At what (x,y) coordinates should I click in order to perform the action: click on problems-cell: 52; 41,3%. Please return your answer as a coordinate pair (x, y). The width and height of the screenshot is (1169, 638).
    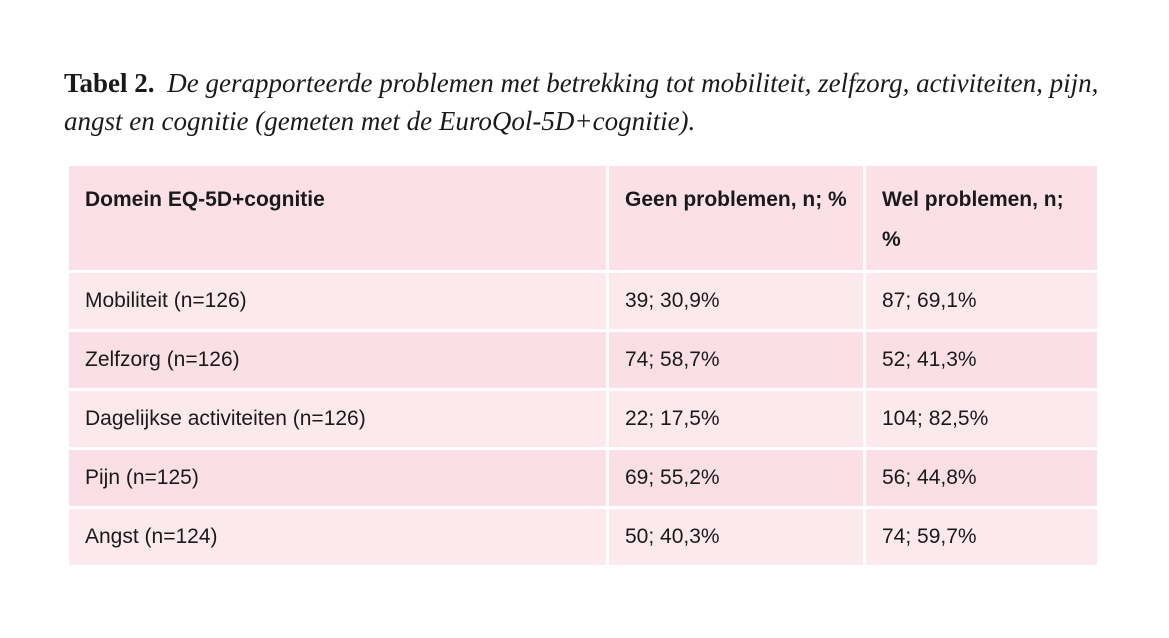
    Looking at the image, I should click on (981, 360).